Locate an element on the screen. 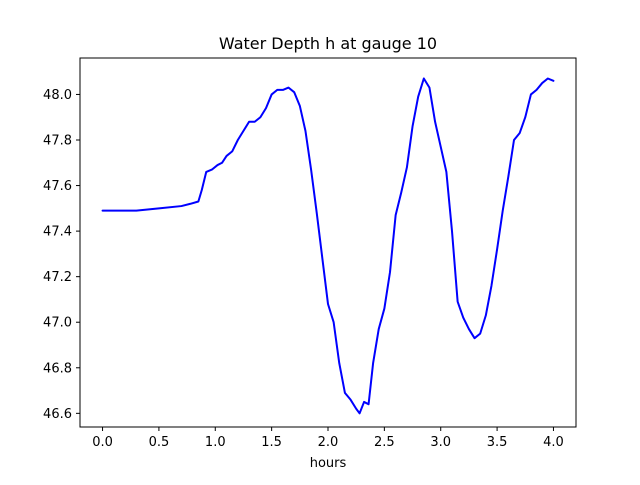 This screenshot has height=485, width=640. x-tick-label: 0.5 is located at coordinates (159, 442).